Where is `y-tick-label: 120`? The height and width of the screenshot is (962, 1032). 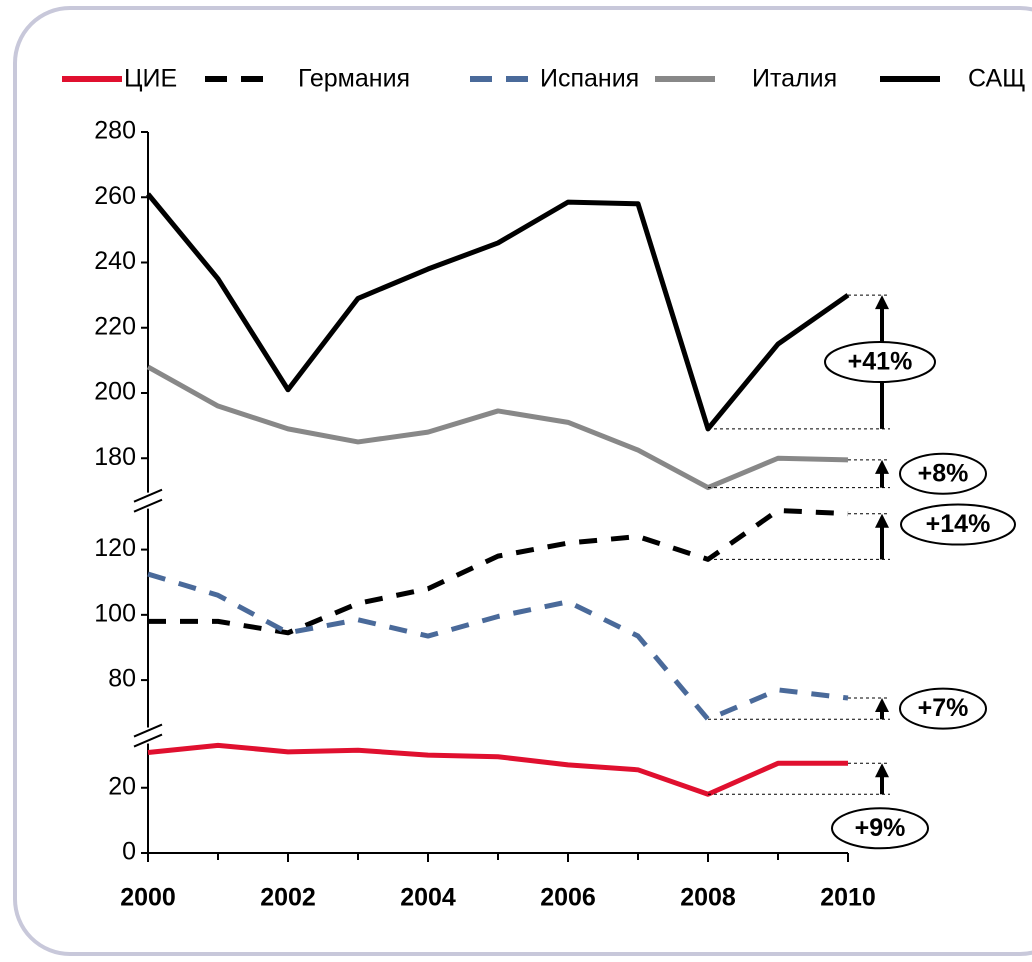
y-tick-label: 120 is located at coordinates (115, 548).